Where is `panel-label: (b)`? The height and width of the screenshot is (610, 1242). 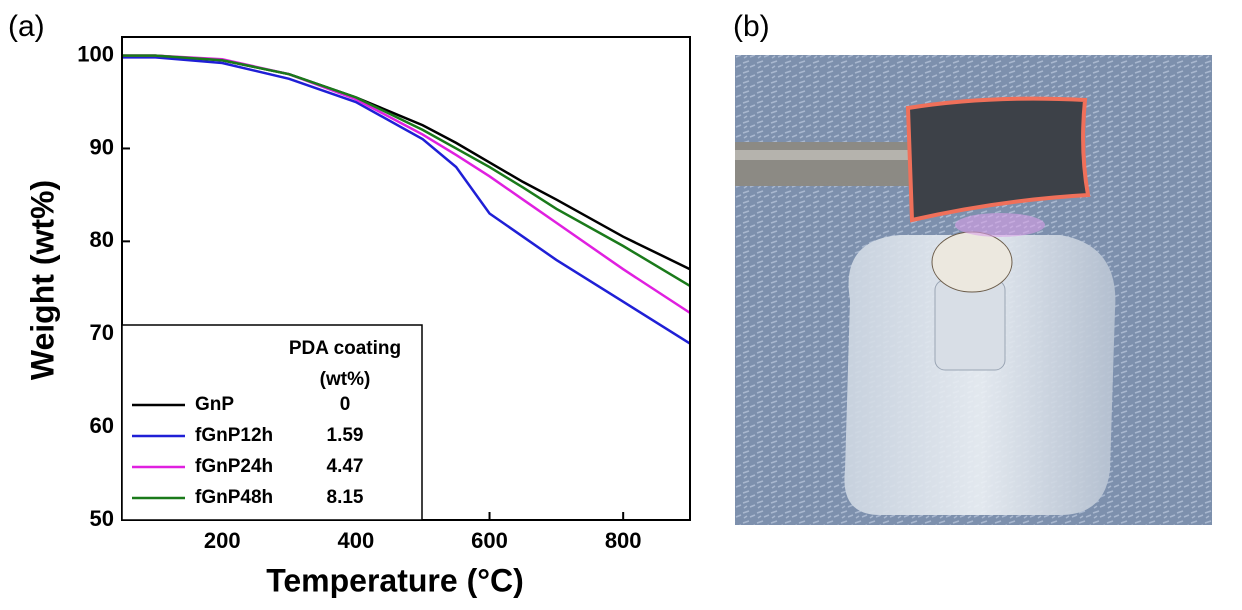
panel-label: (b) is located at coordinates (751, 26).